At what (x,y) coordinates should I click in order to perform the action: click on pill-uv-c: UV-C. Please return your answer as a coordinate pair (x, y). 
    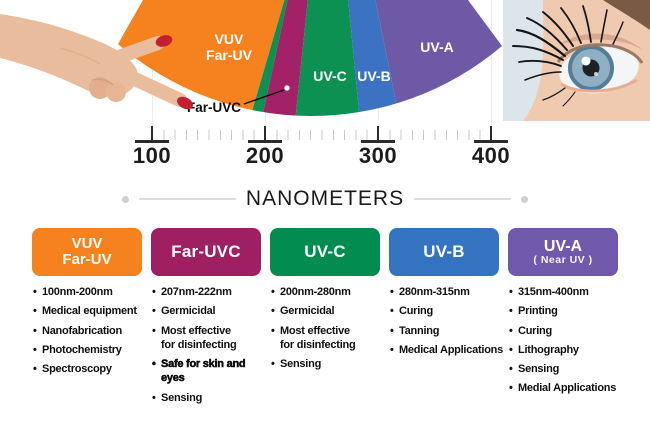
    Looking at the image, I should click on (325, 252).